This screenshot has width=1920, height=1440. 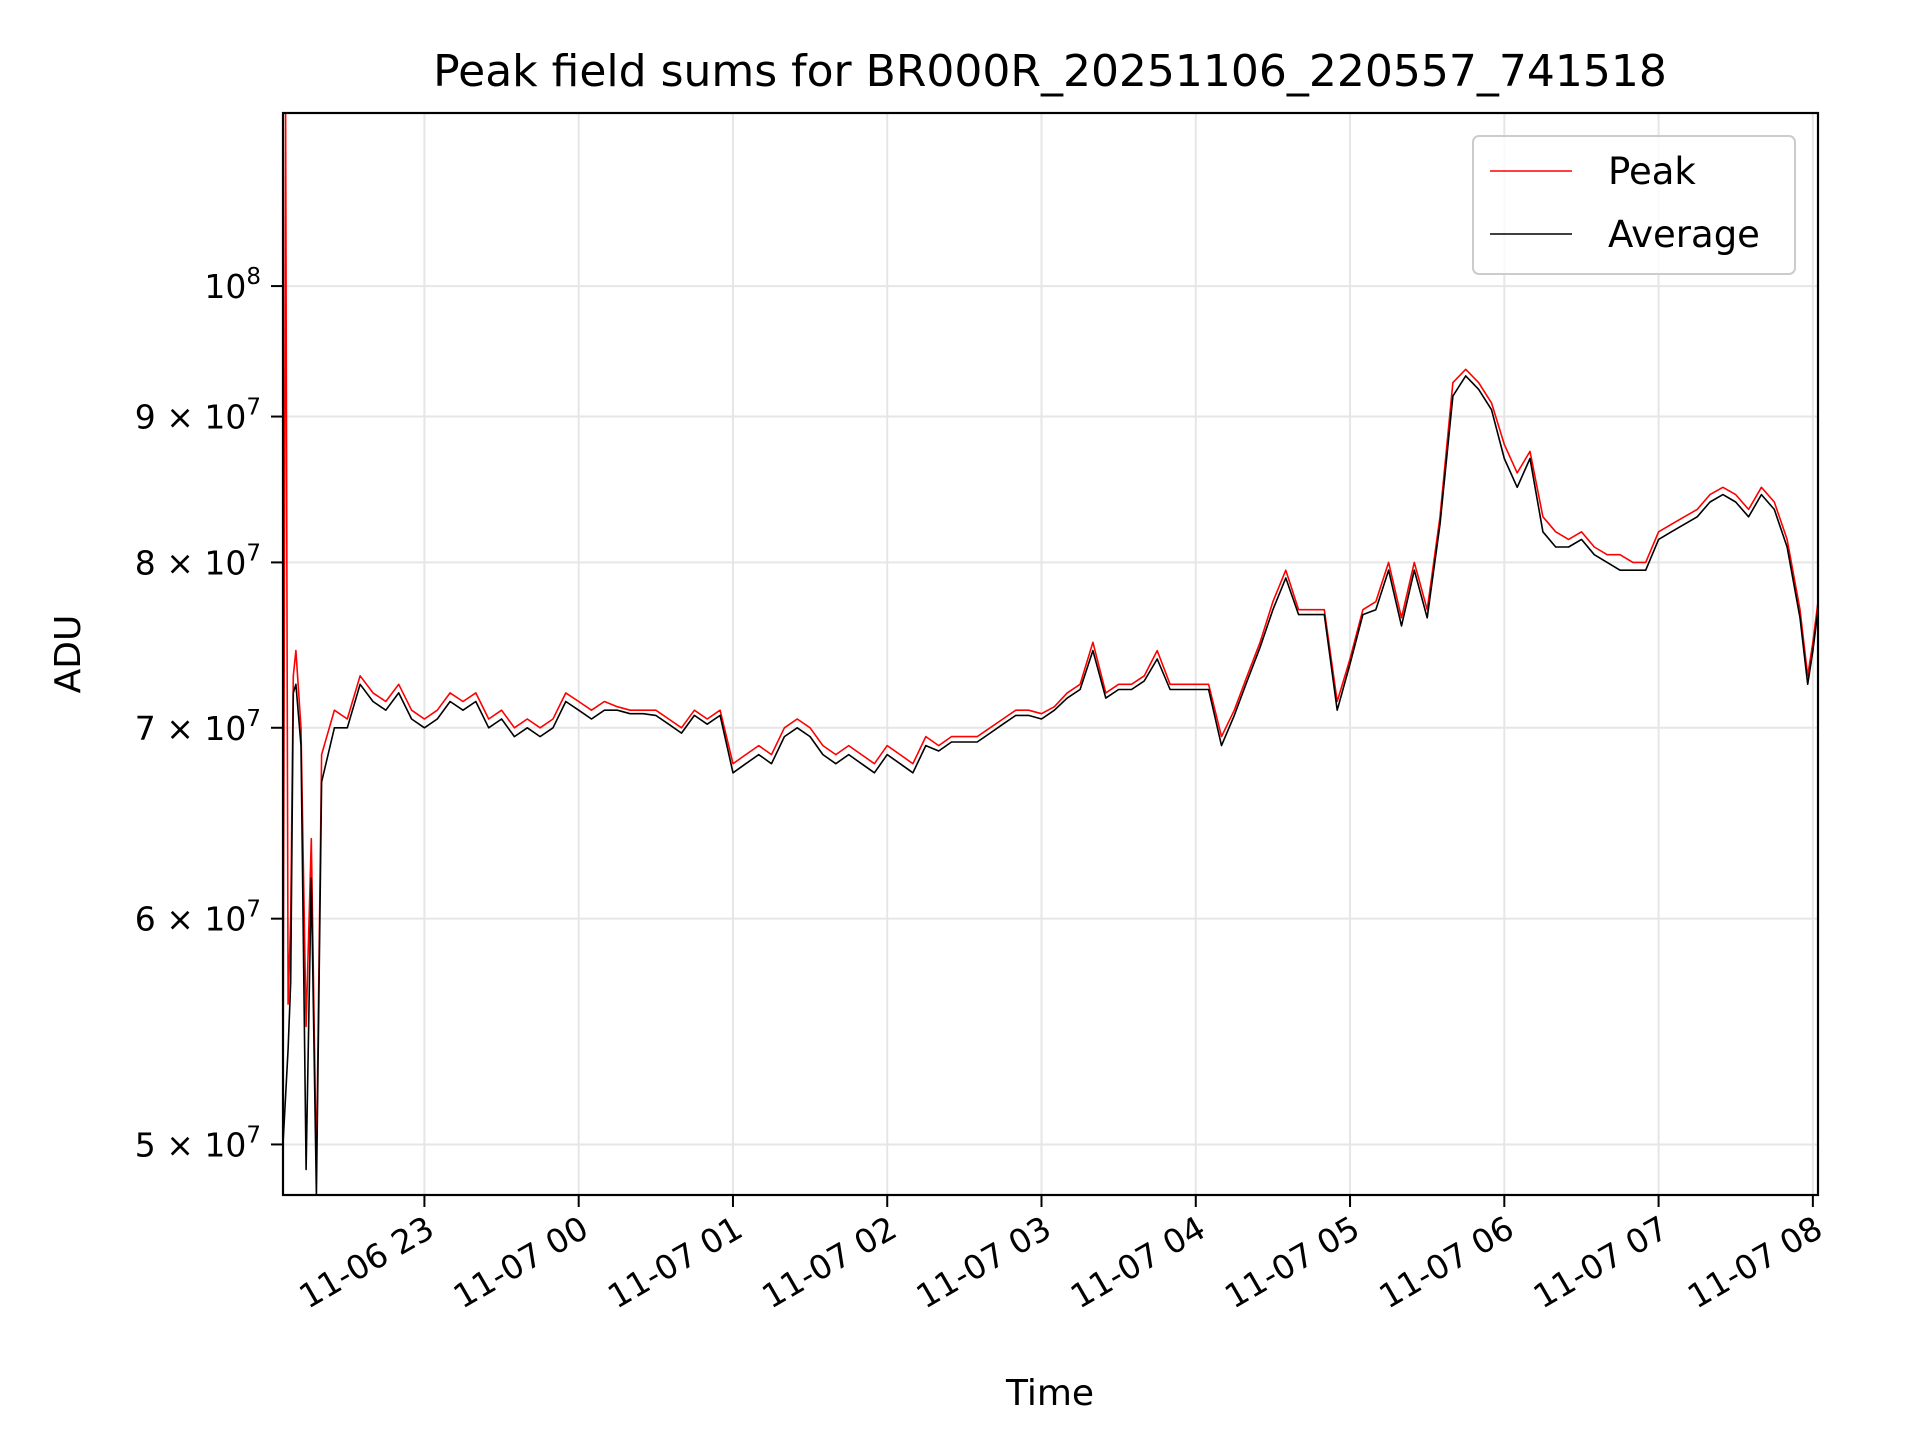 I want to click on x-axis-label: Time, so click(x=1049, y=1393).